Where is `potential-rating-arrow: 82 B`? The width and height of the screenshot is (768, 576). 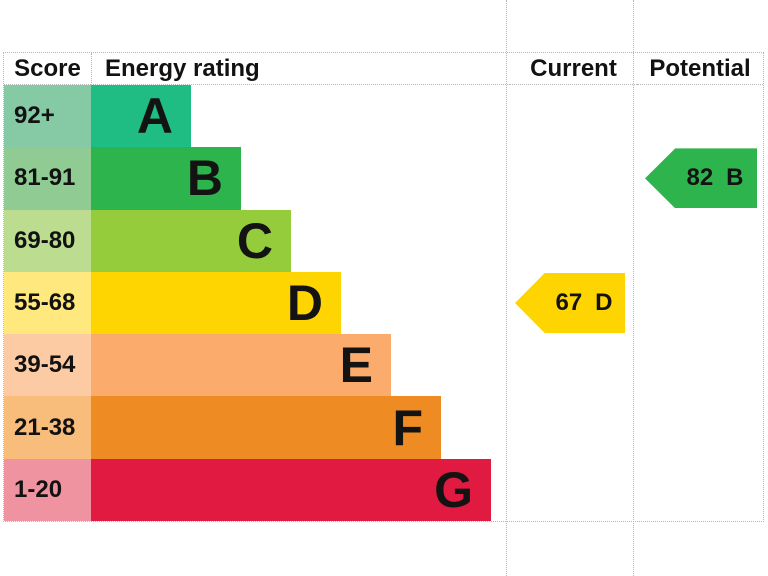
potential-rating-arrow: 82 B is located at coordinates (701, 178).